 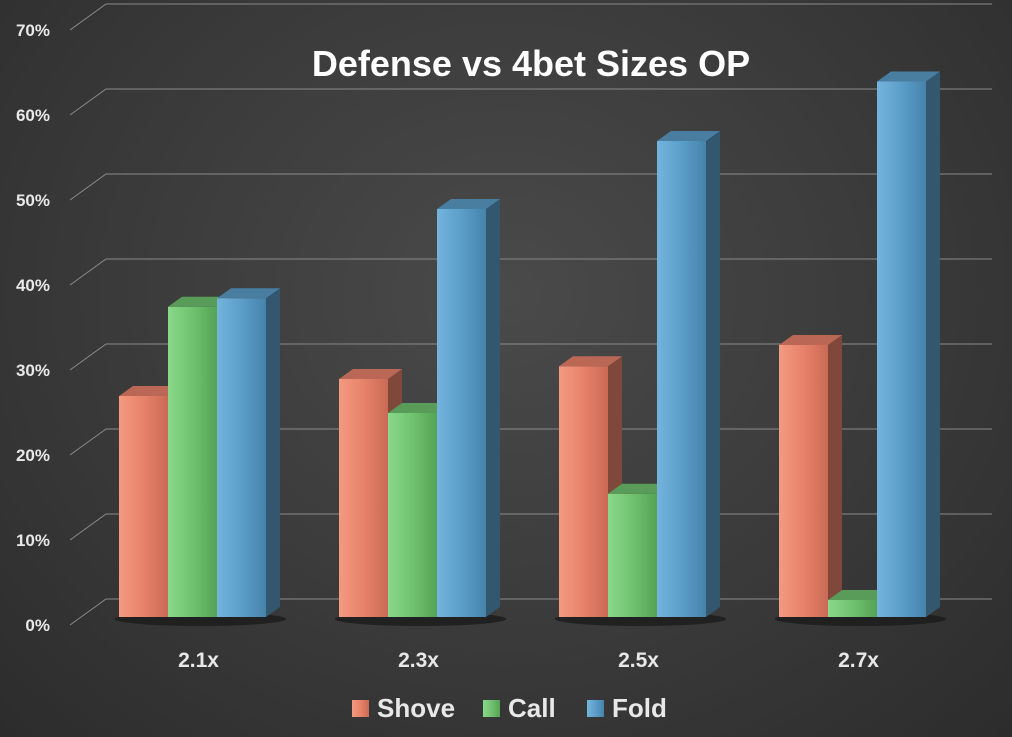 I want to click on bar-fold-2.3x, so click(x=468, y=408).